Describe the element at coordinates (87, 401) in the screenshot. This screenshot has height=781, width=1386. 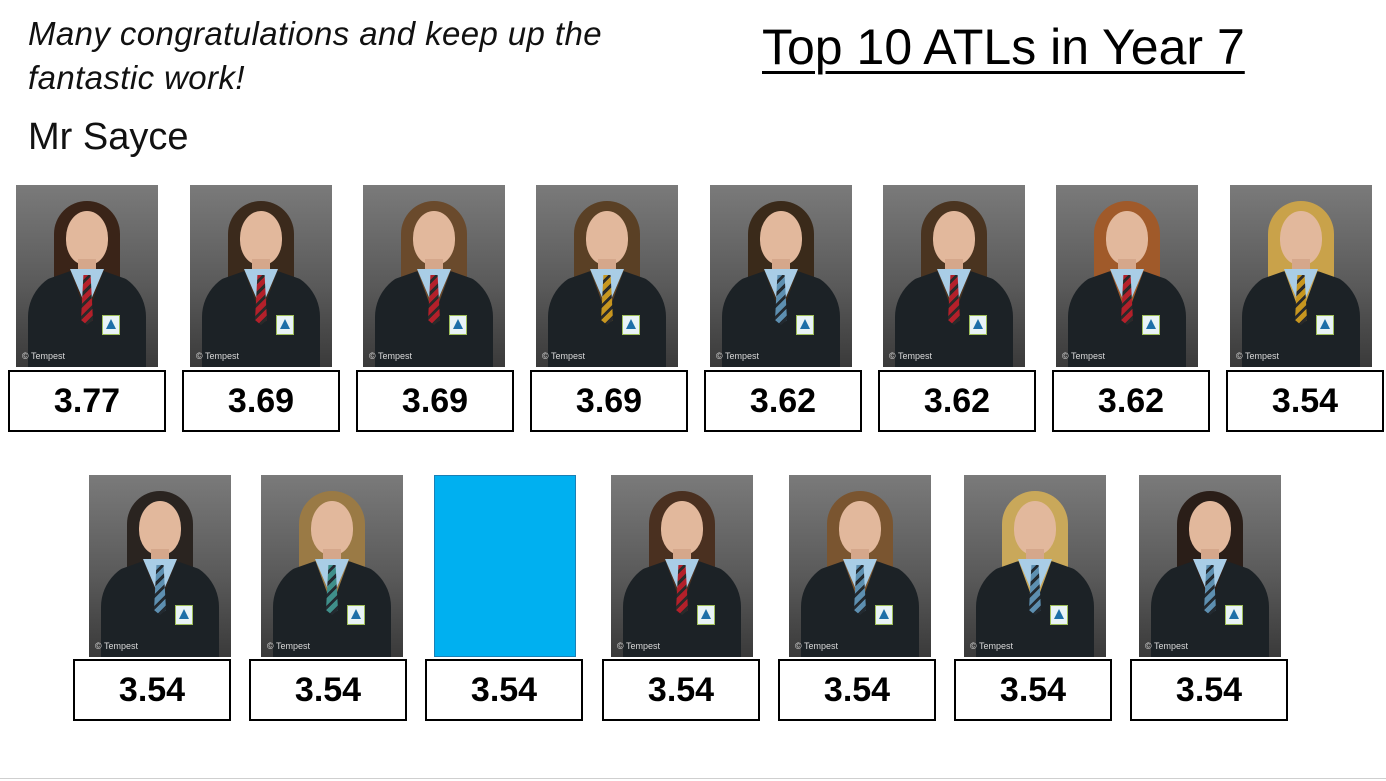
I see `atl-score-box: 3.77` at that location.